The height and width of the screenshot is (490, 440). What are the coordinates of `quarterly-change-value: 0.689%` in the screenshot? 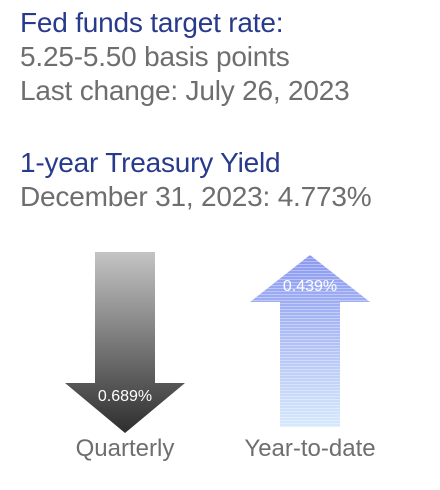 It's located at (125, 396).